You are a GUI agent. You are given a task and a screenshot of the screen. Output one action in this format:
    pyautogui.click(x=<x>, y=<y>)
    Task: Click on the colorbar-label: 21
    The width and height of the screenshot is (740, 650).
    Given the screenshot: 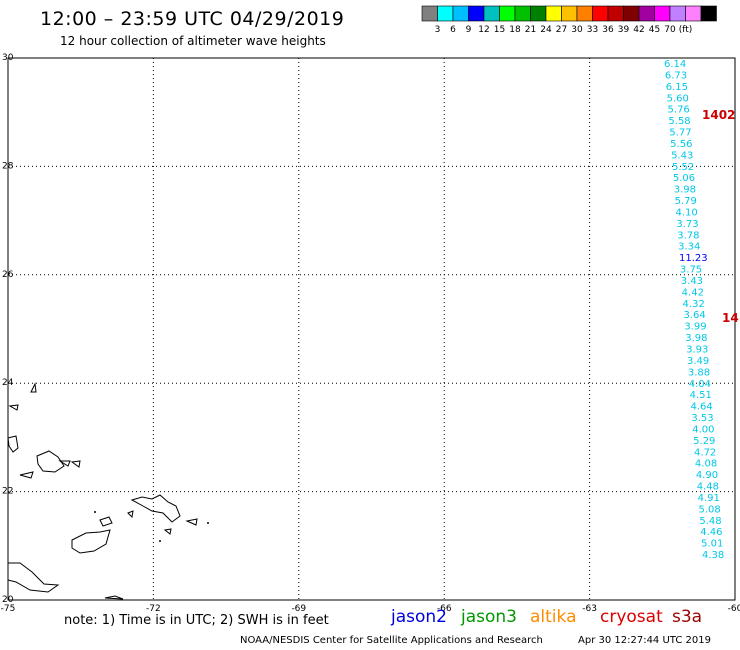 What is the action you would take?
    pyautogui.click(x=530, y=30)
    